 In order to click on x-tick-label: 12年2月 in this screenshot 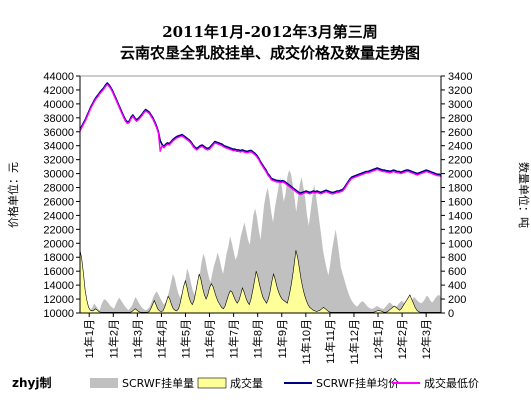, I will do `click(402, 339)`.